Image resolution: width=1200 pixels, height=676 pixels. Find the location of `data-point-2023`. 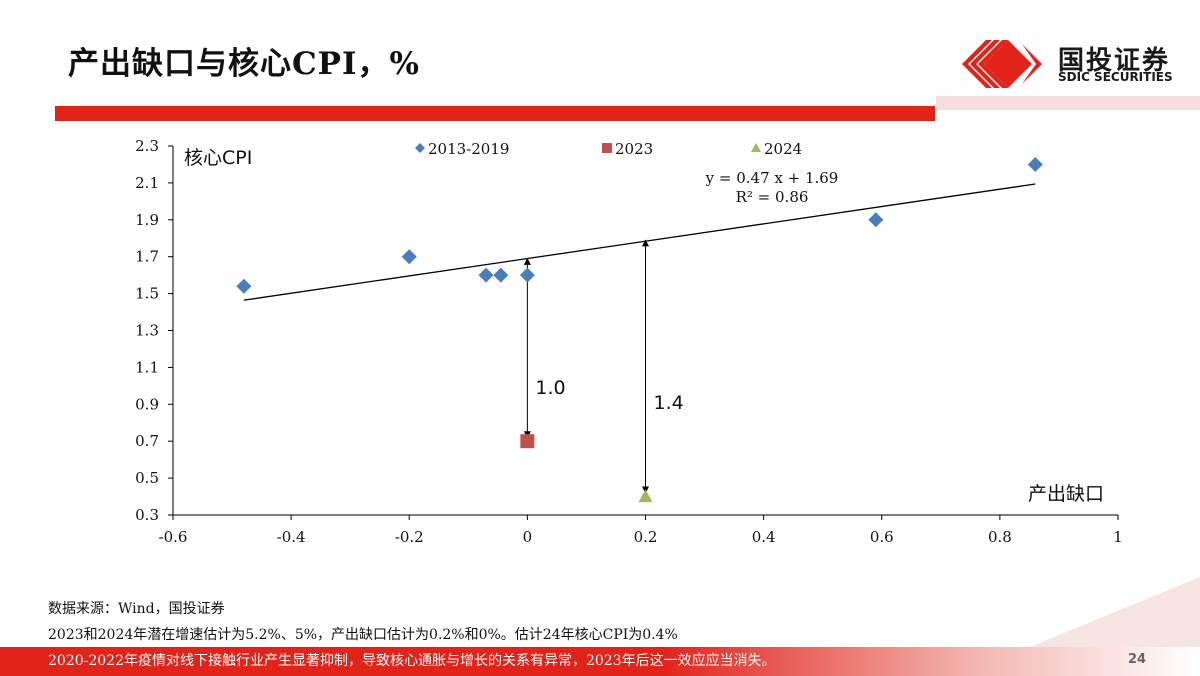

data-point-2023 is located at coordinates (527, 441).